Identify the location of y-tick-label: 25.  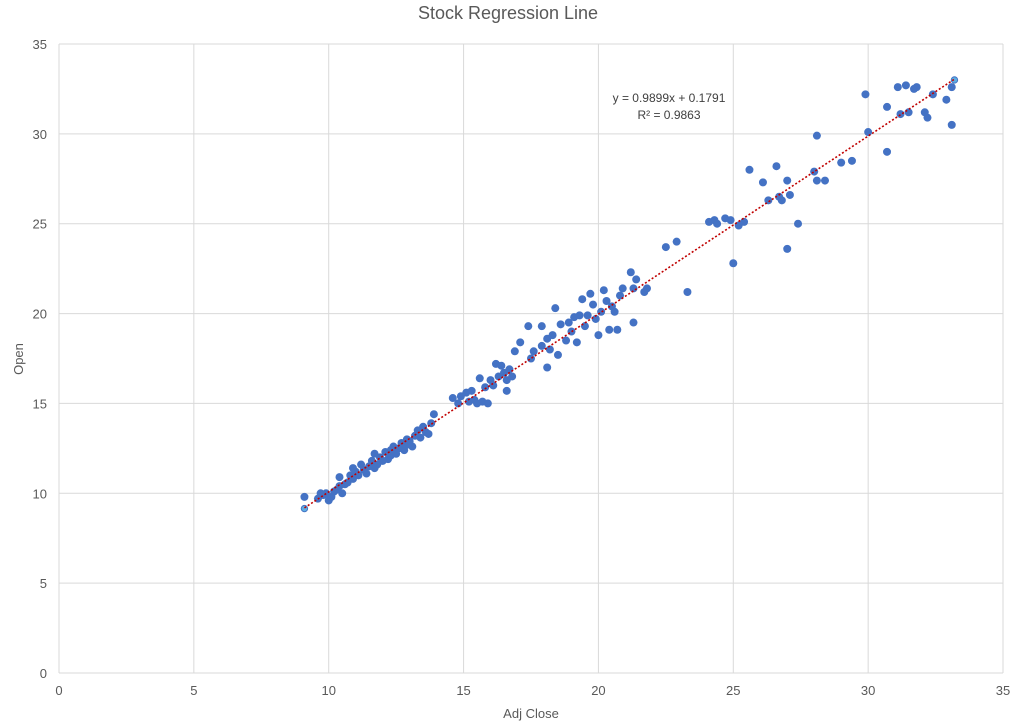
(40, 224).